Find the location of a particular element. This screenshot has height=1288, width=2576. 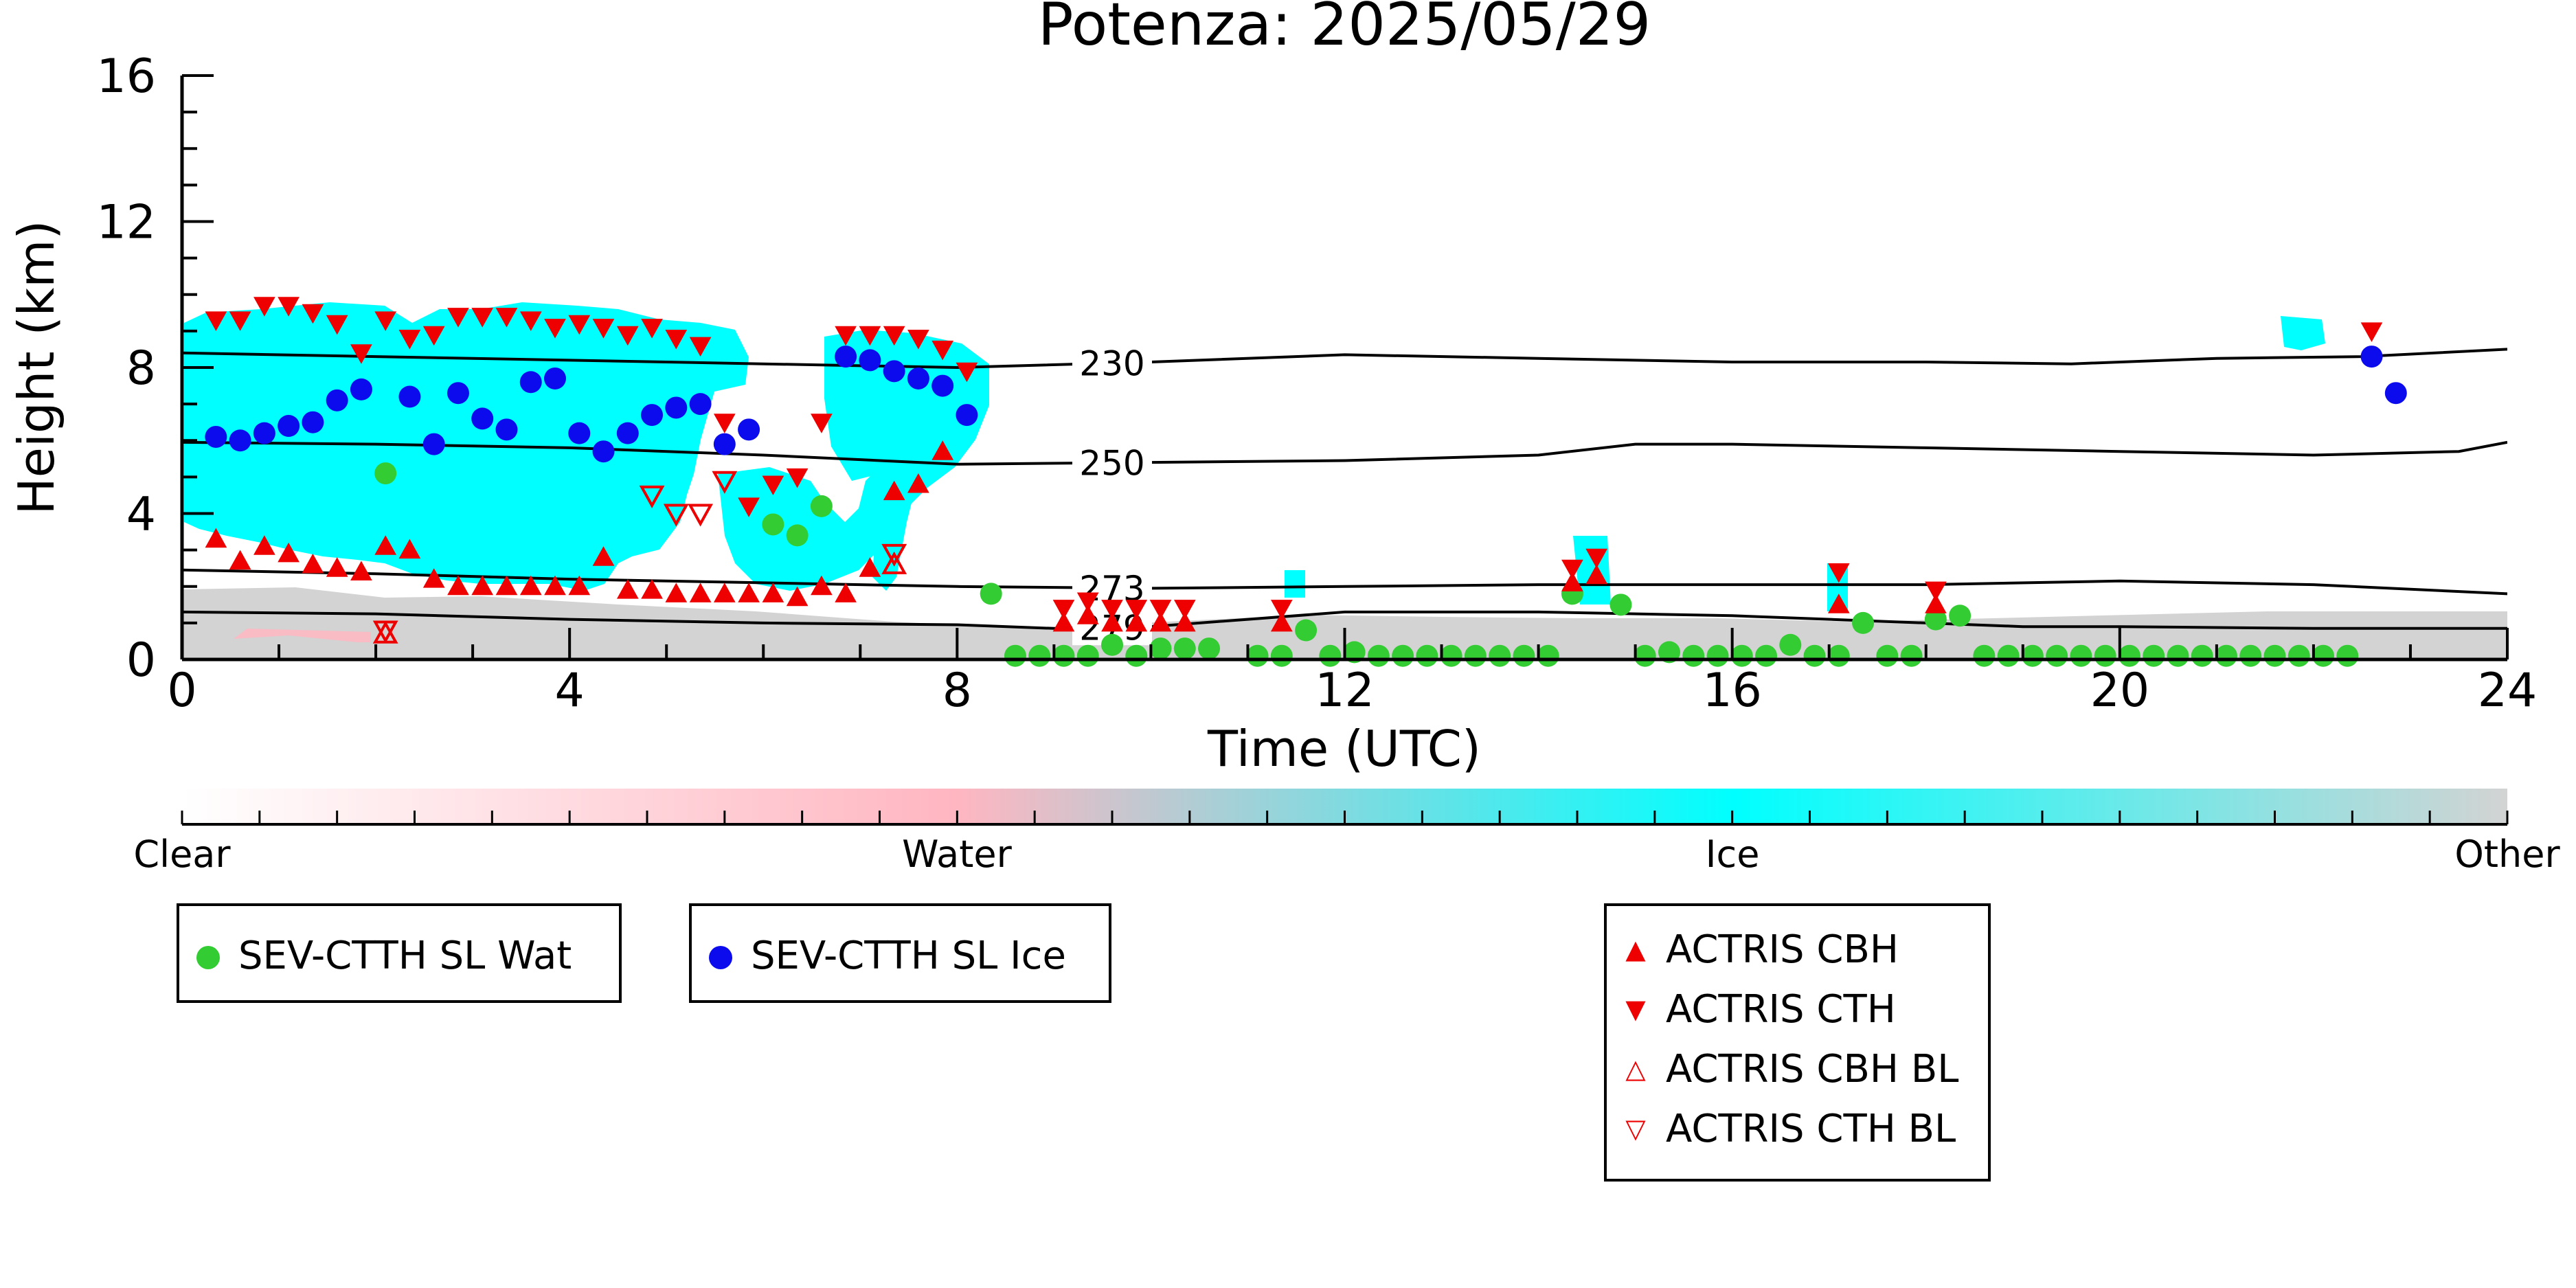

circle-marker-icon is located at coordinates (720, 956).